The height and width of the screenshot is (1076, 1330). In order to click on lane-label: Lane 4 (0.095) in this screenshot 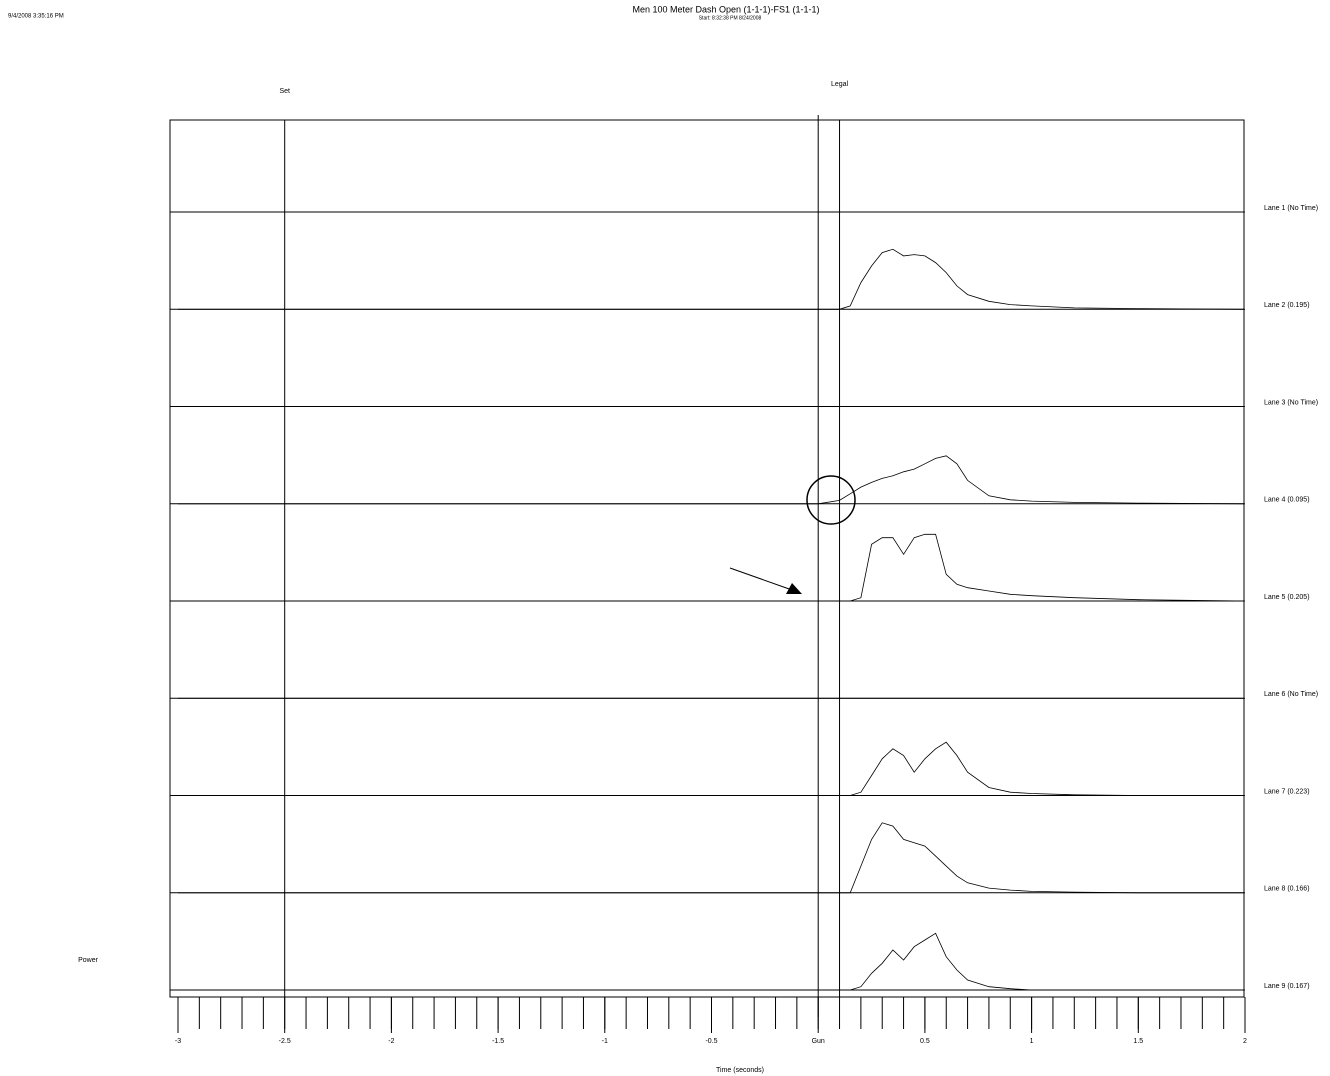, I will do `click(1287, 500)`.